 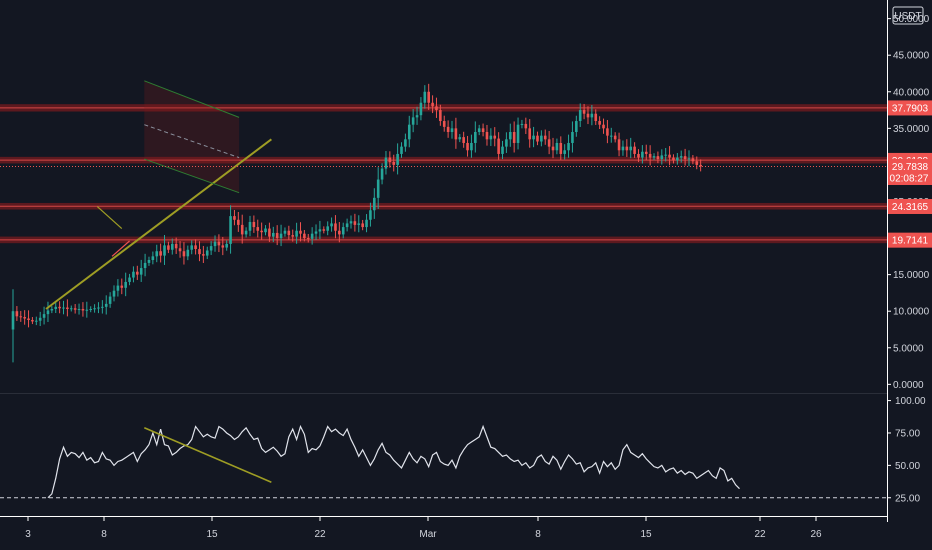 What do you see at coordinates (910, 108) in the screenshot?
I see `price-tag-label: 37.7903` at bounding box center [910, 108].